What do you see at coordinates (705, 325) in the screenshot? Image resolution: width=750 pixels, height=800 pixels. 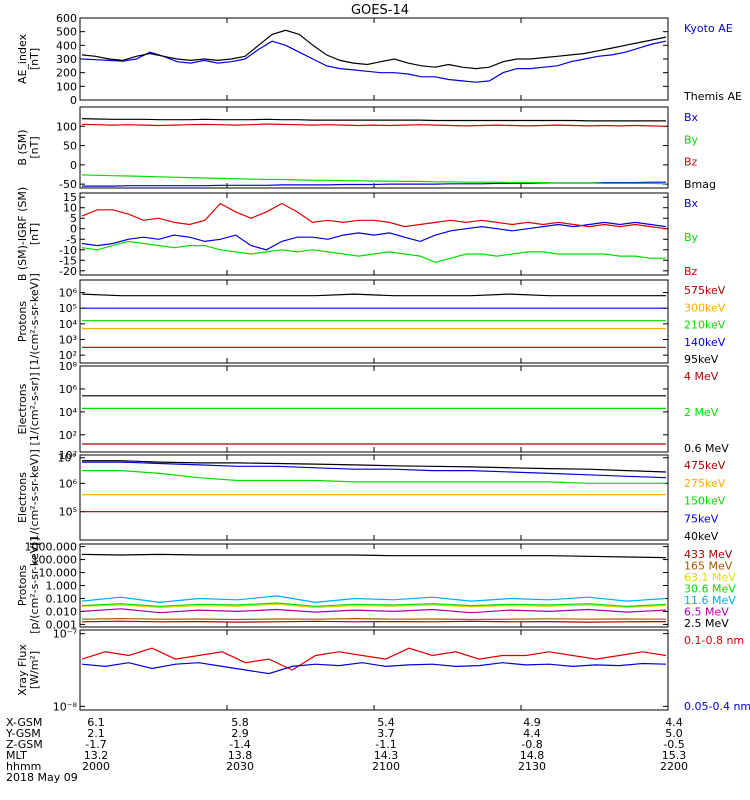 I see `legend-label: 210keV` at bounding box center [705, 325].